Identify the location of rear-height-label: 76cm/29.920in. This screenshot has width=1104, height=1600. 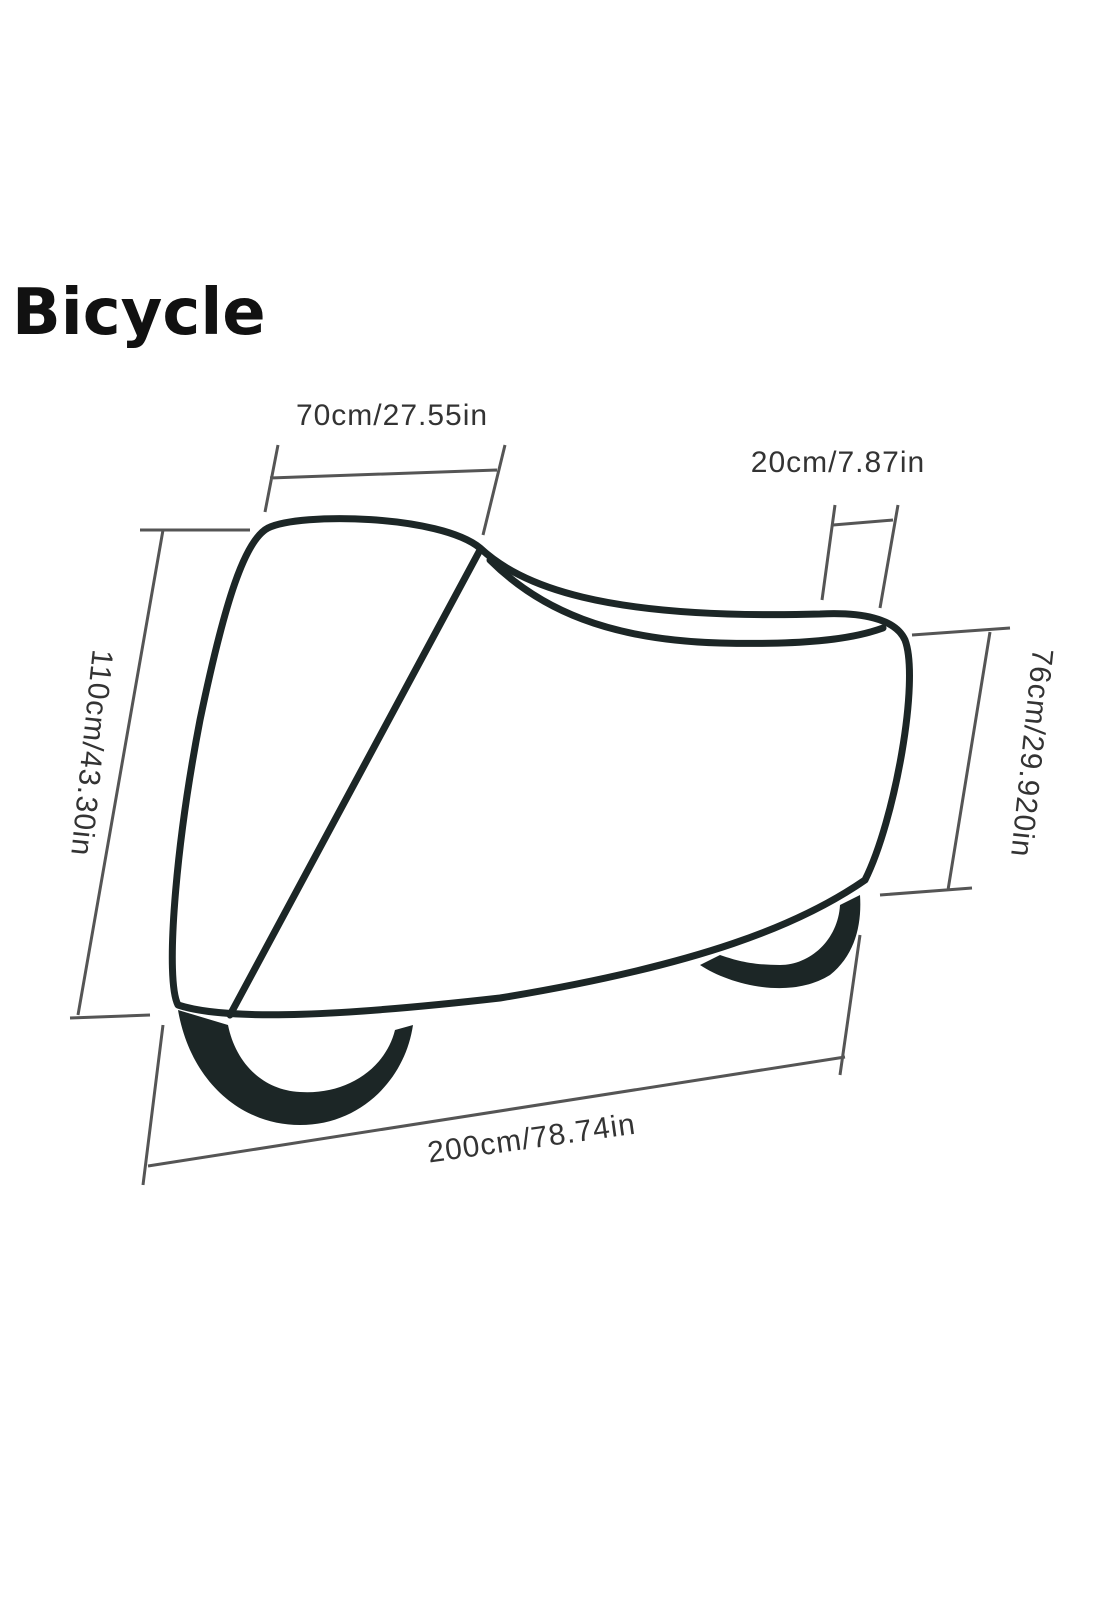
(1031, 753).